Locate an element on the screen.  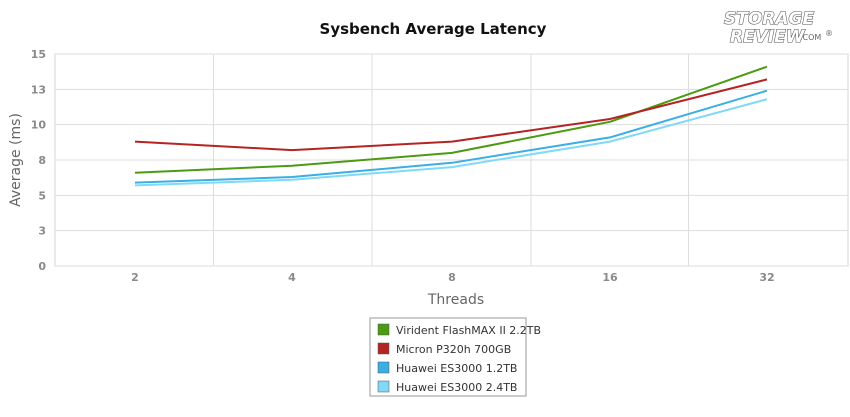
x-tick-label: 2 is located at coordinates (135, 277).